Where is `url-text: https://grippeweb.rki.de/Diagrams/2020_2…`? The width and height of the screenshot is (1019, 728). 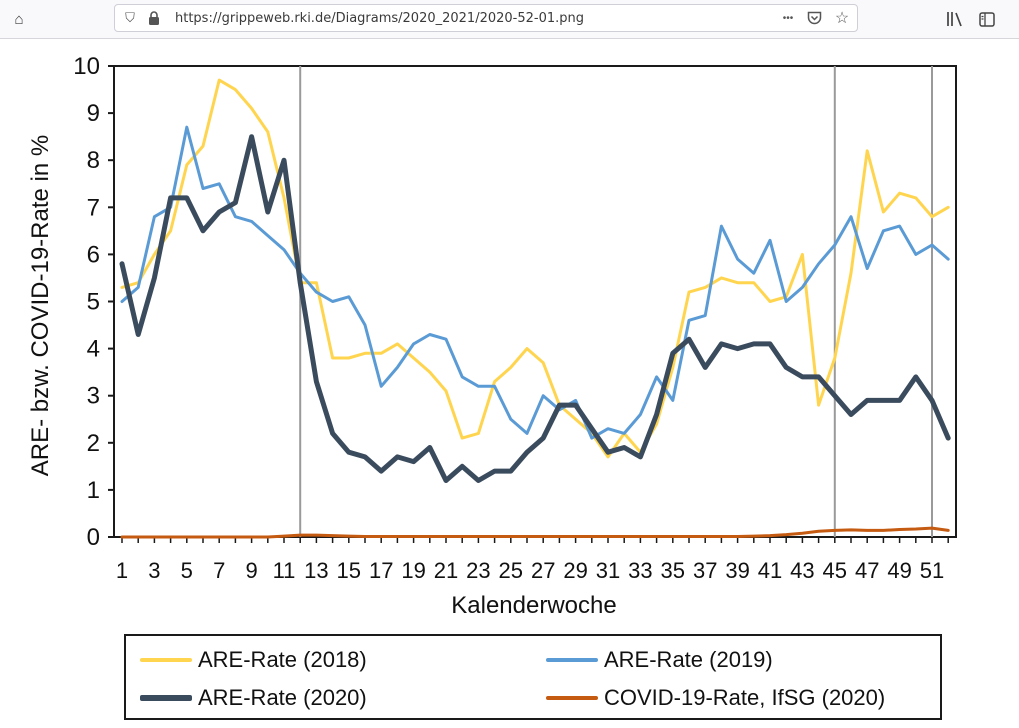
url-text: https://grippeweb.rki.de/Diagrams/2020_2… is located at coordinates (380, 18).